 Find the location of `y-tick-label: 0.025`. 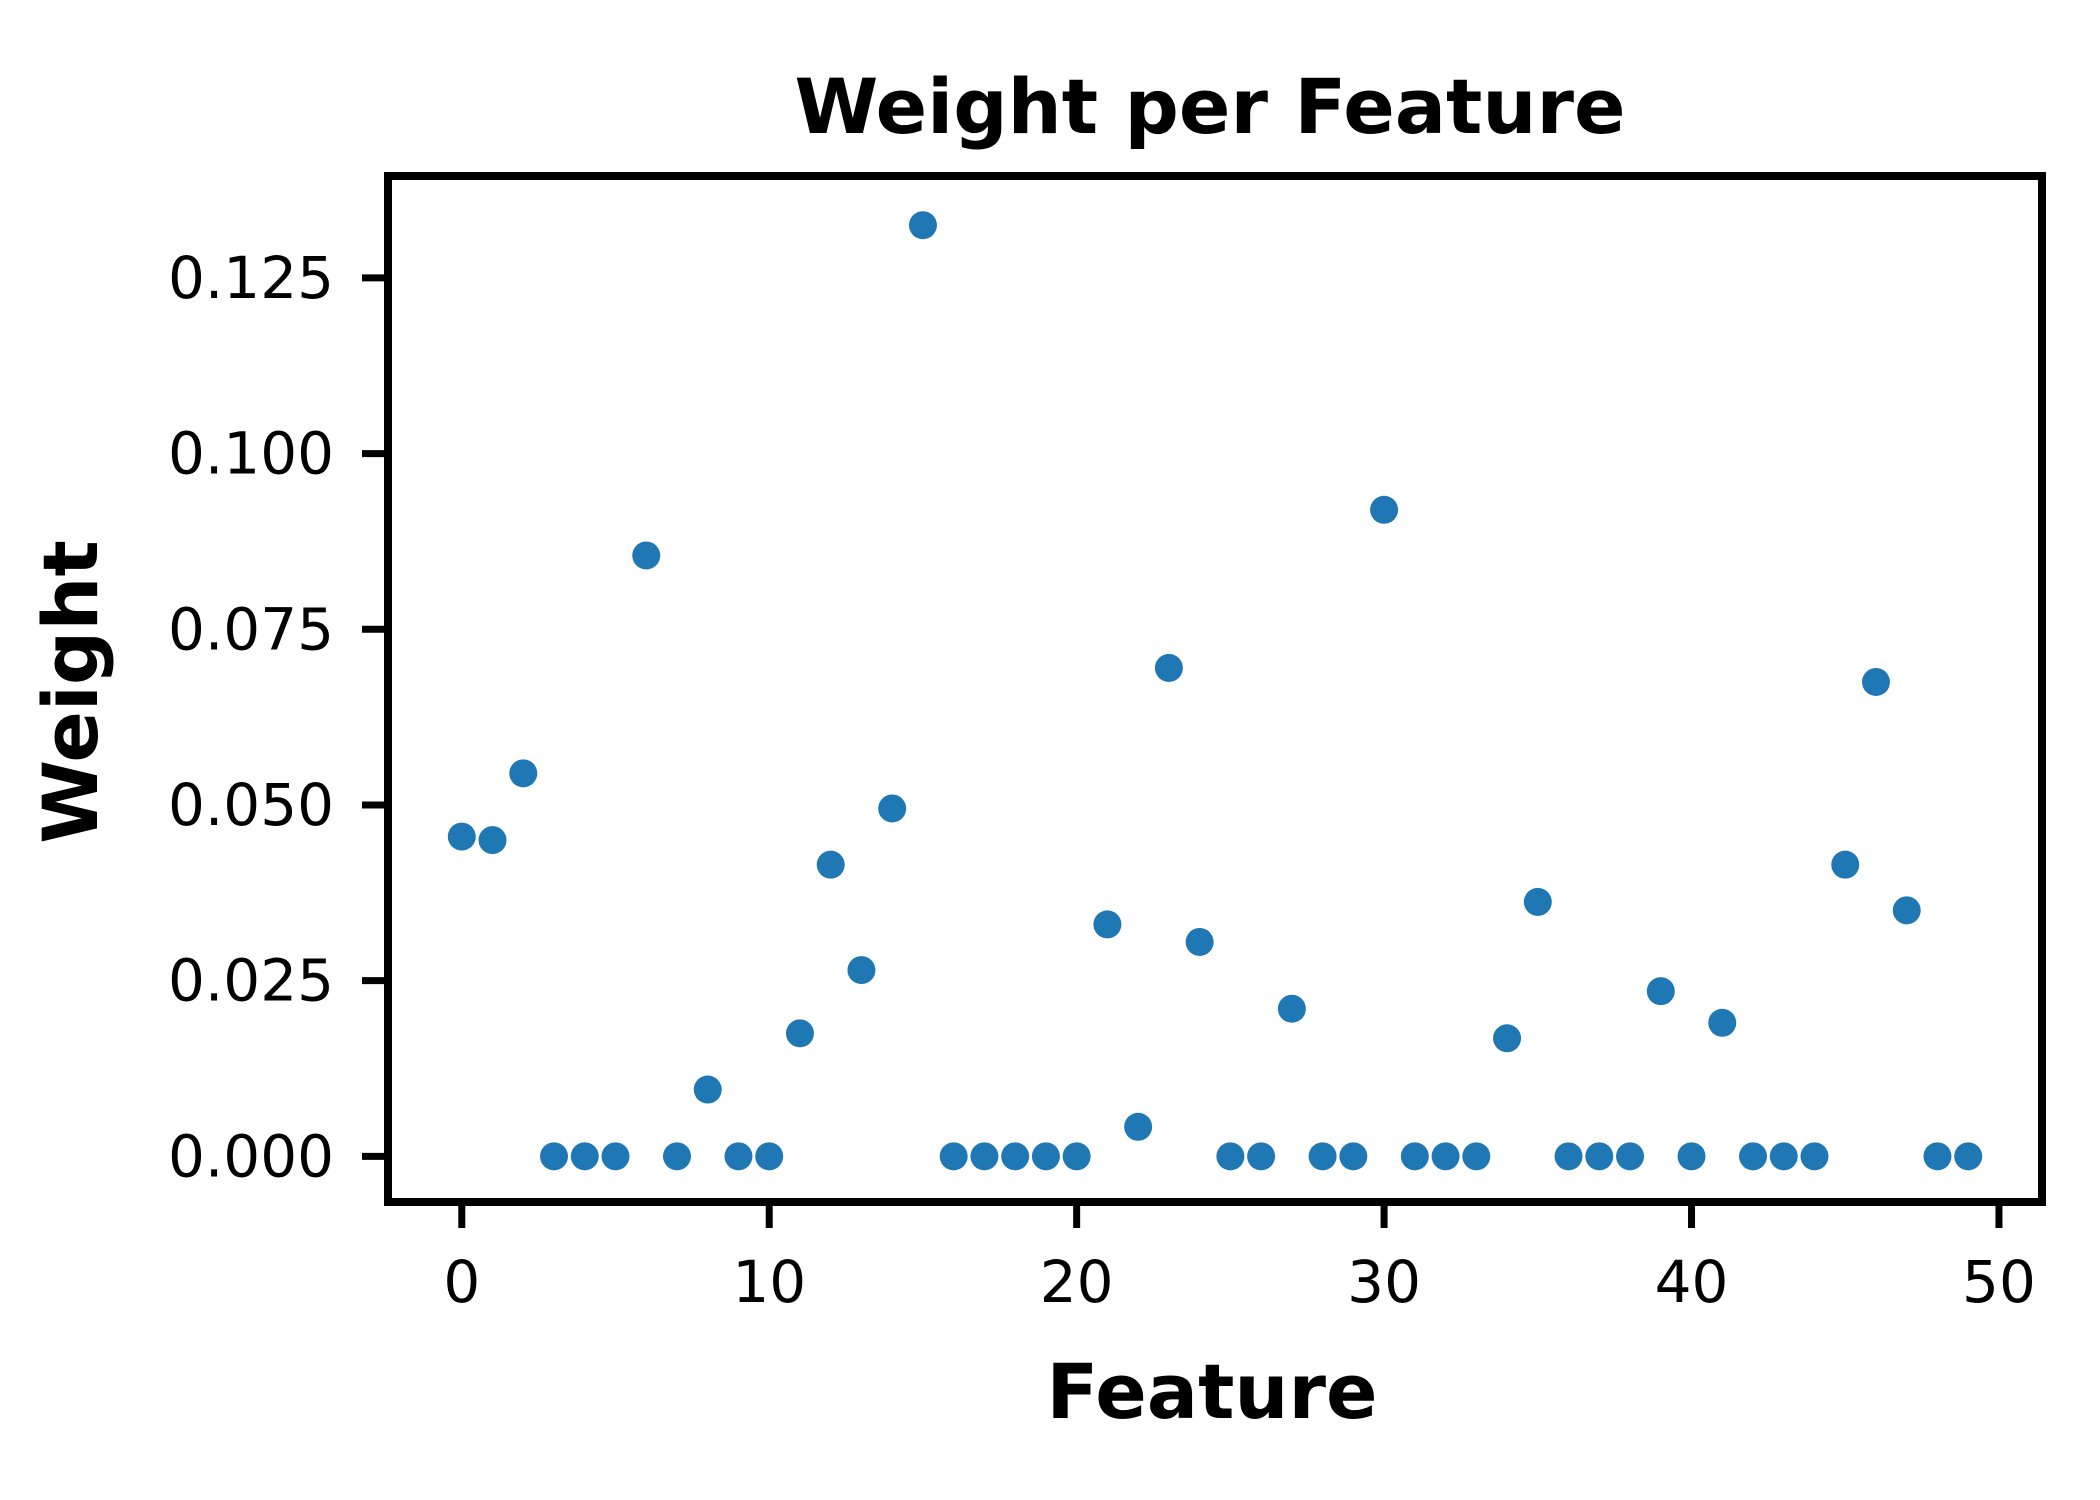

y-tick-label: 0.025 is located at coordinates (251, 981).